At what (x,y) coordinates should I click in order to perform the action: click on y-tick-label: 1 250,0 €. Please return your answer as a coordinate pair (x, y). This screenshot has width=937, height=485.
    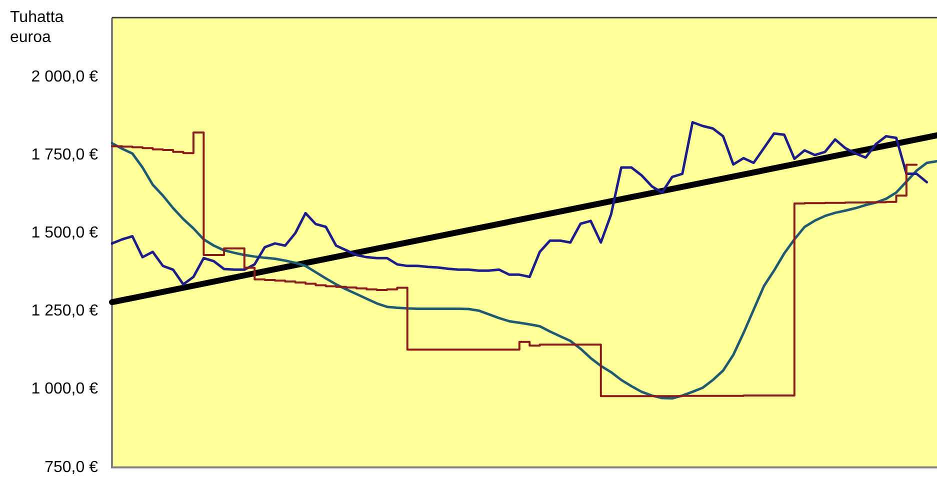
    Looking at the image, I should click on (64, 311).